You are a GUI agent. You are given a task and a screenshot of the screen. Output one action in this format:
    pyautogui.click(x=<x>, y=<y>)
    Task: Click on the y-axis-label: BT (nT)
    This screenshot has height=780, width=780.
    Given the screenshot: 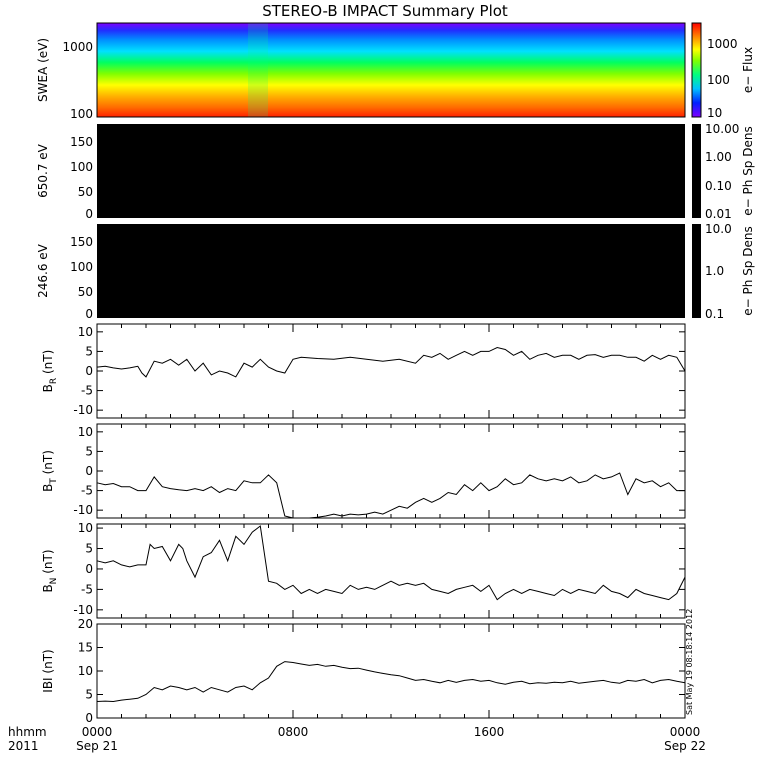 What is the action you would take?
    pyautogui.click(x=50, y=471)
    